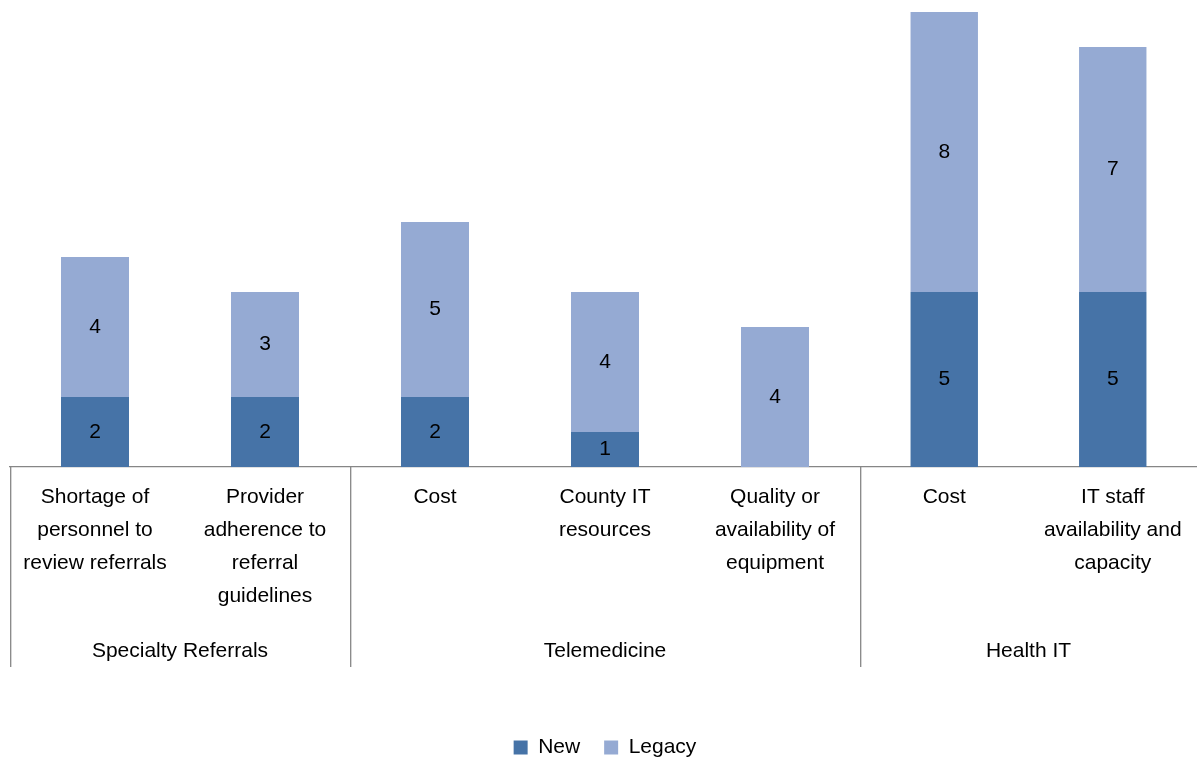 Image resolution: width=1197 pixels, height=768 pixels. I want to click on x-tick-label: County IT resources, so click(605, 512).